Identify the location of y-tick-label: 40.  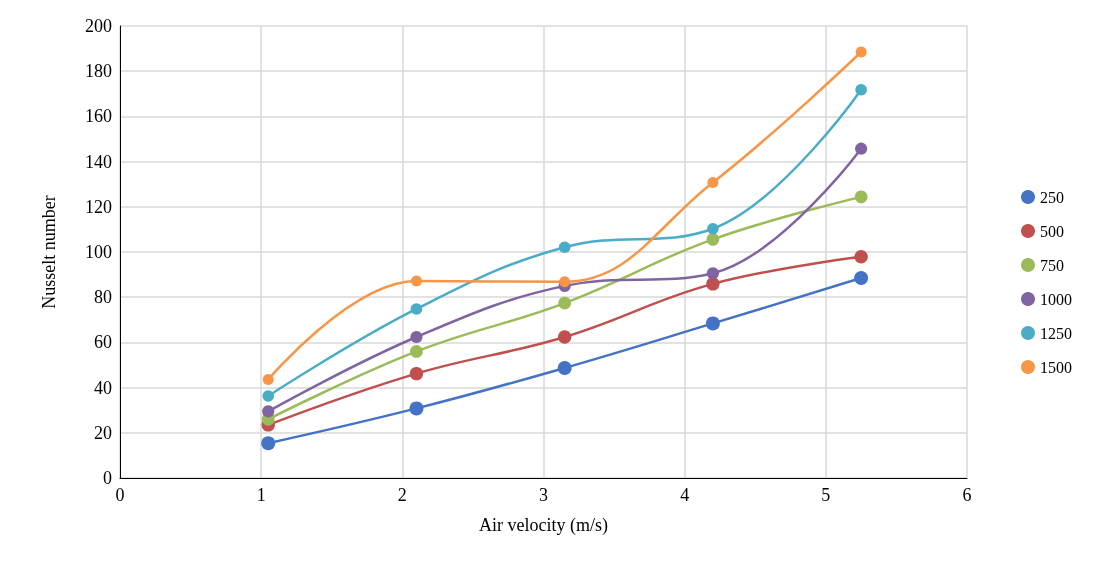
(103, 387).